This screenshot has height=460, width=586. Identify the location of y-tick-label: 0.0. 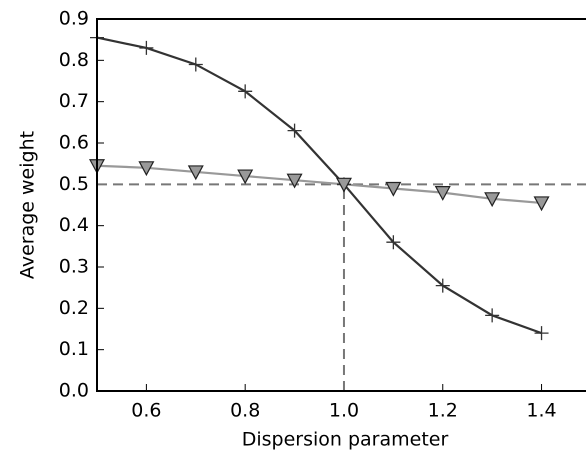
(74, 391).